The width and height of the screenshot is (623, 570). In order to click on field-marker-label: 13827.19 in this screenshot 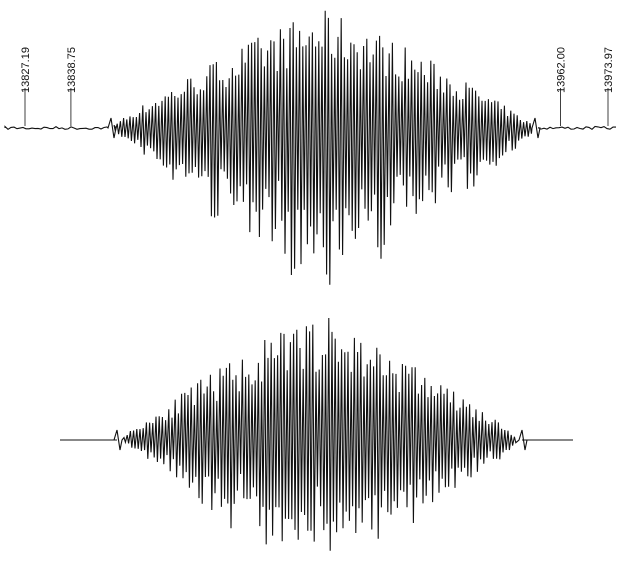, I will do `click(26, 70)`.